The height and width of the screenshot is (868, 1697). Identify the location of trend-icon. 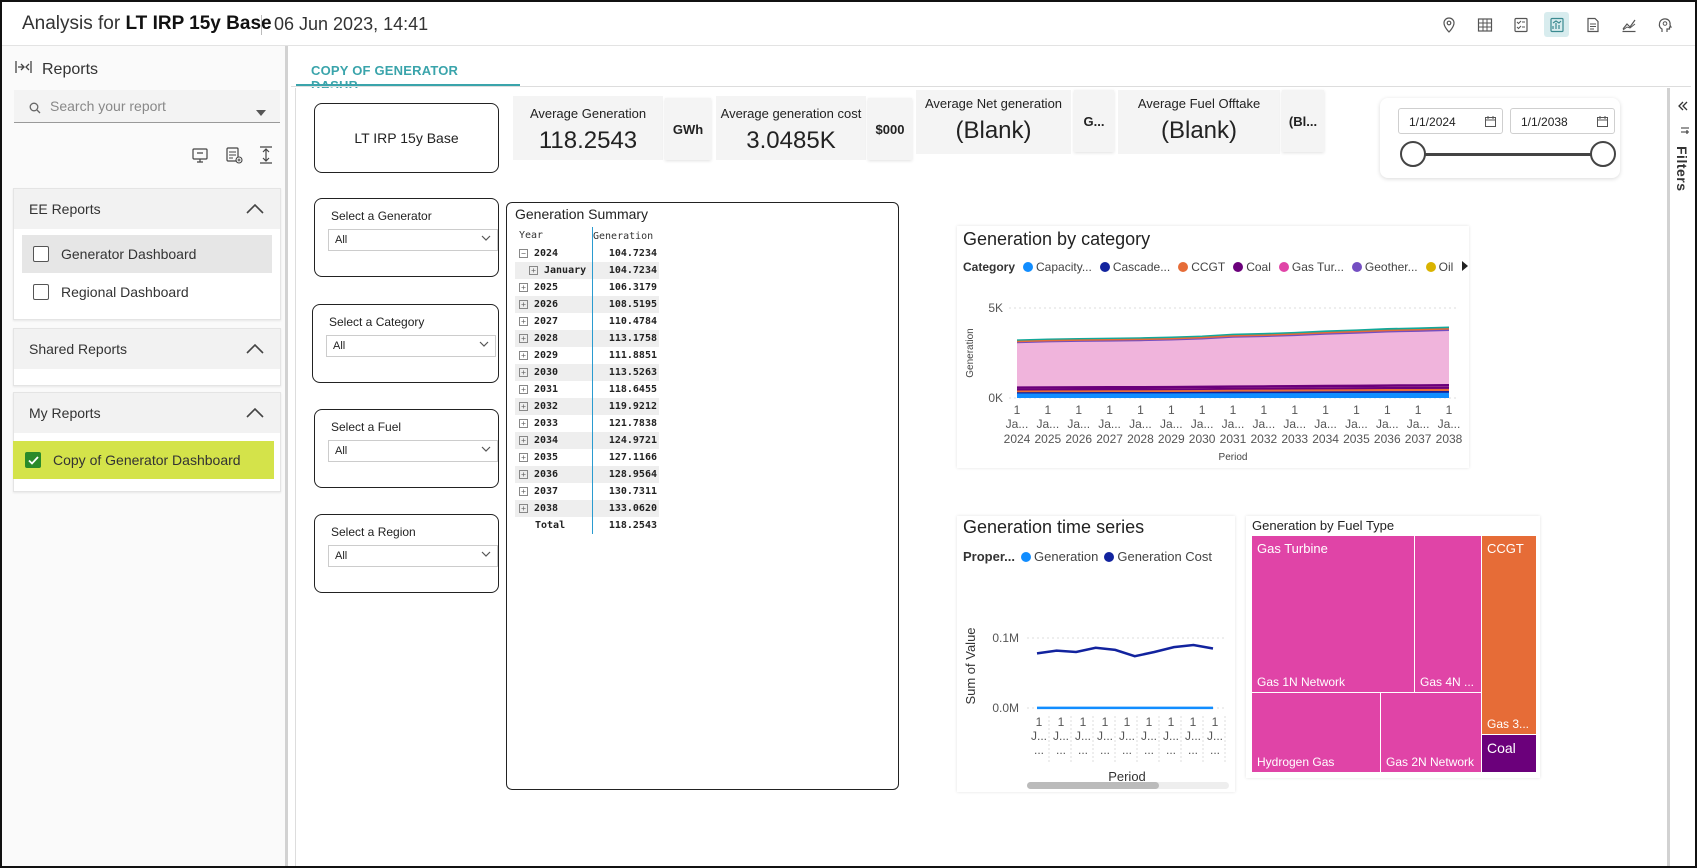
(1628, 24).